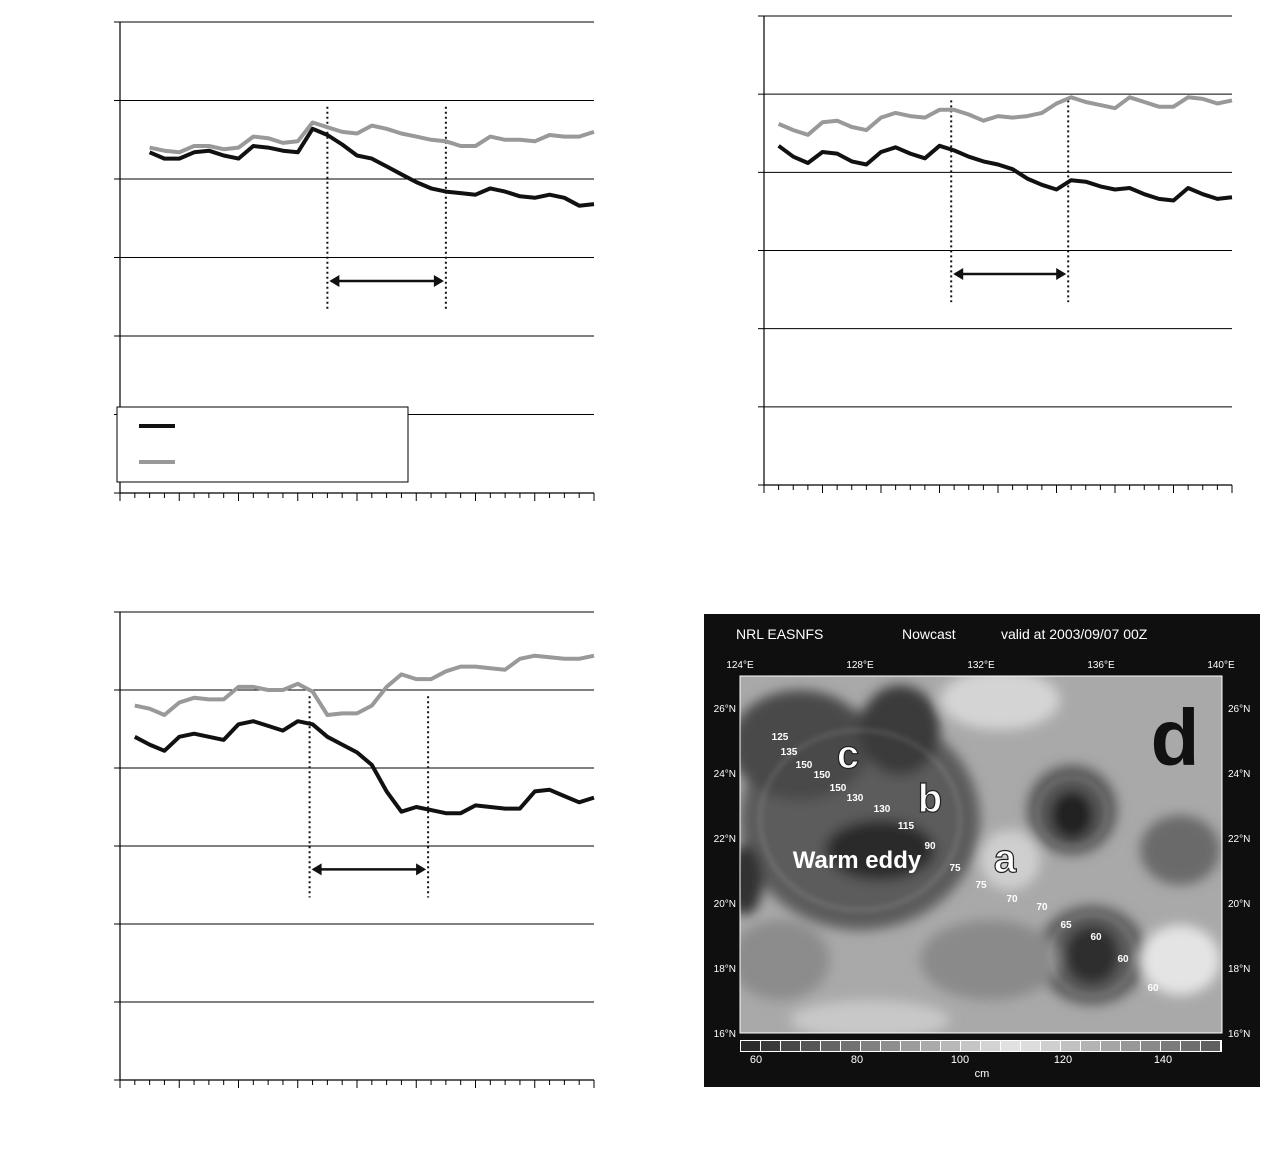 The image size is (1267, 1151). Describe the element at coordinates (262, 444) in the screenshot. I see `legend-box` at that location.